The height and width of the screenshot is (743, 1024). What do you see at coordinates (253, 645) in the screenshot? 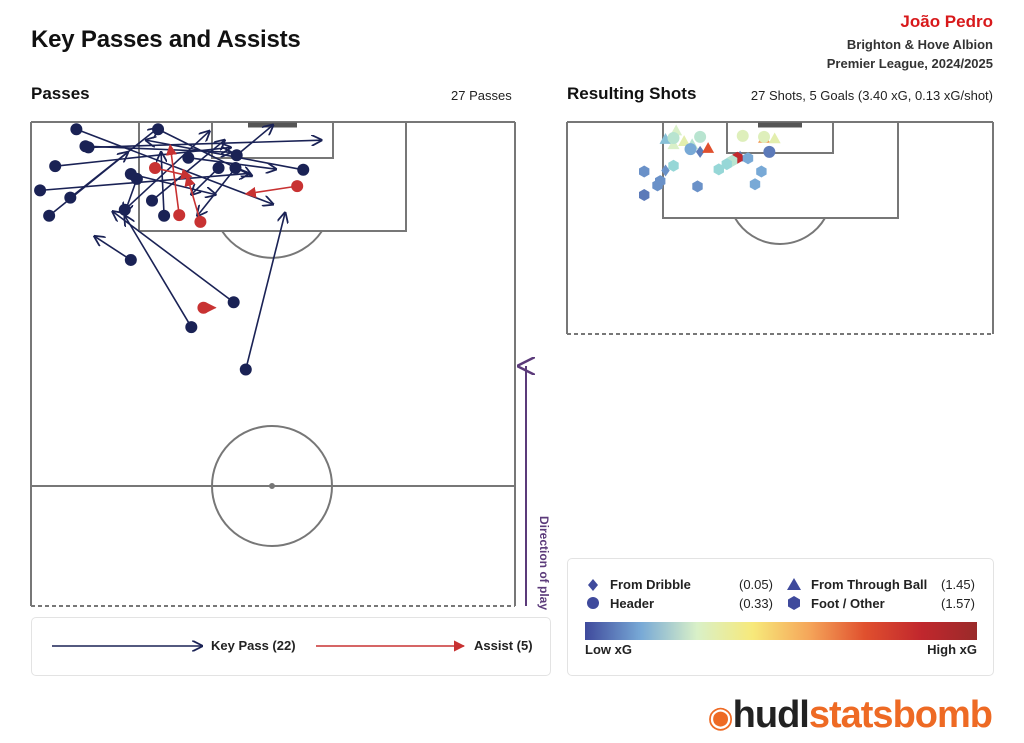
I see `key-pass-legend-label: Key Pass (22)` at bounding box center [253, 645].